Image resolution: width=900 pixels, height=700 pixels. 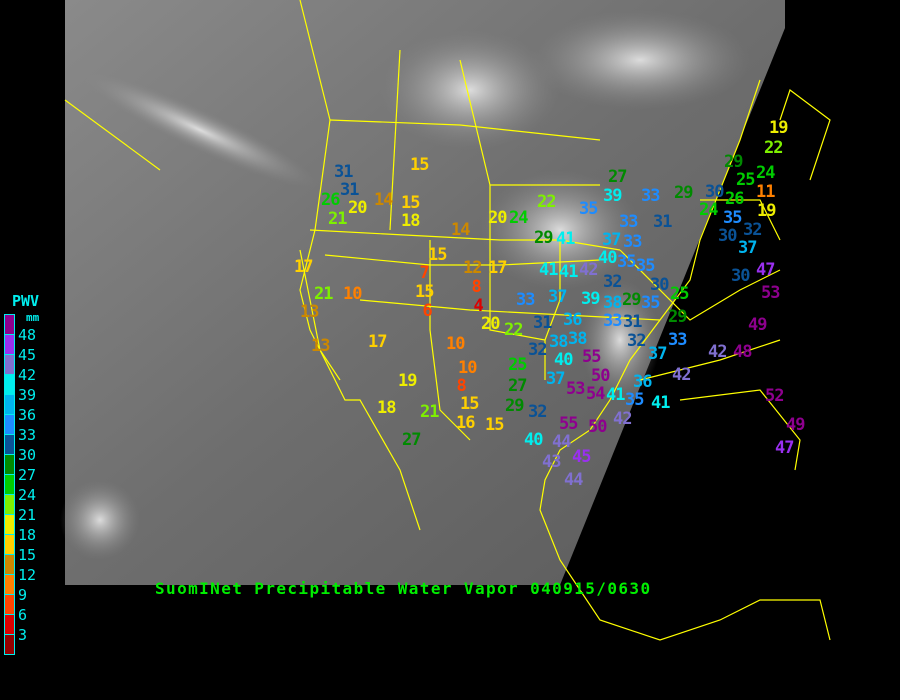 I want to click on station-pwv-label: 18, so click(x=411, y=220).